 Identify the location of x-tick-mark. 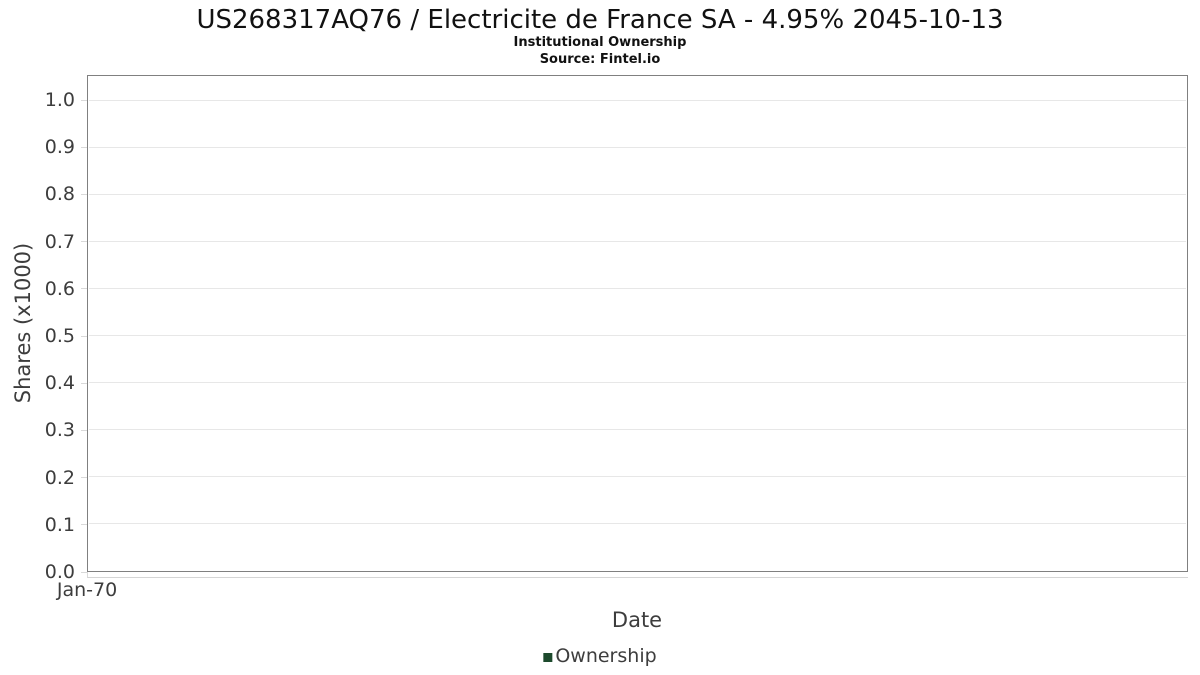
(87, 574).